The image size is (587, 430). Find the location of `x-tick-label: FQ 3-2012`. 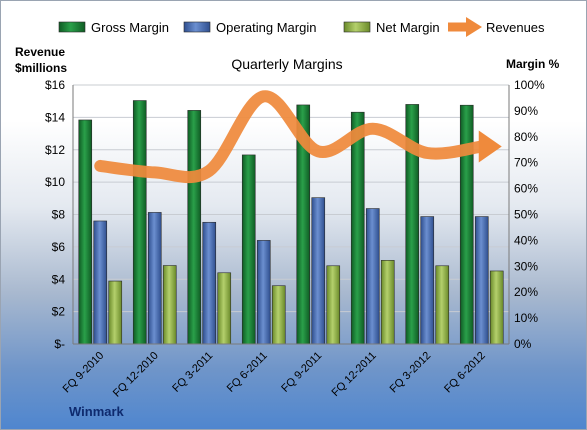

x-tick-label: FQ 3-2012 is located at coordinates (411, 373).